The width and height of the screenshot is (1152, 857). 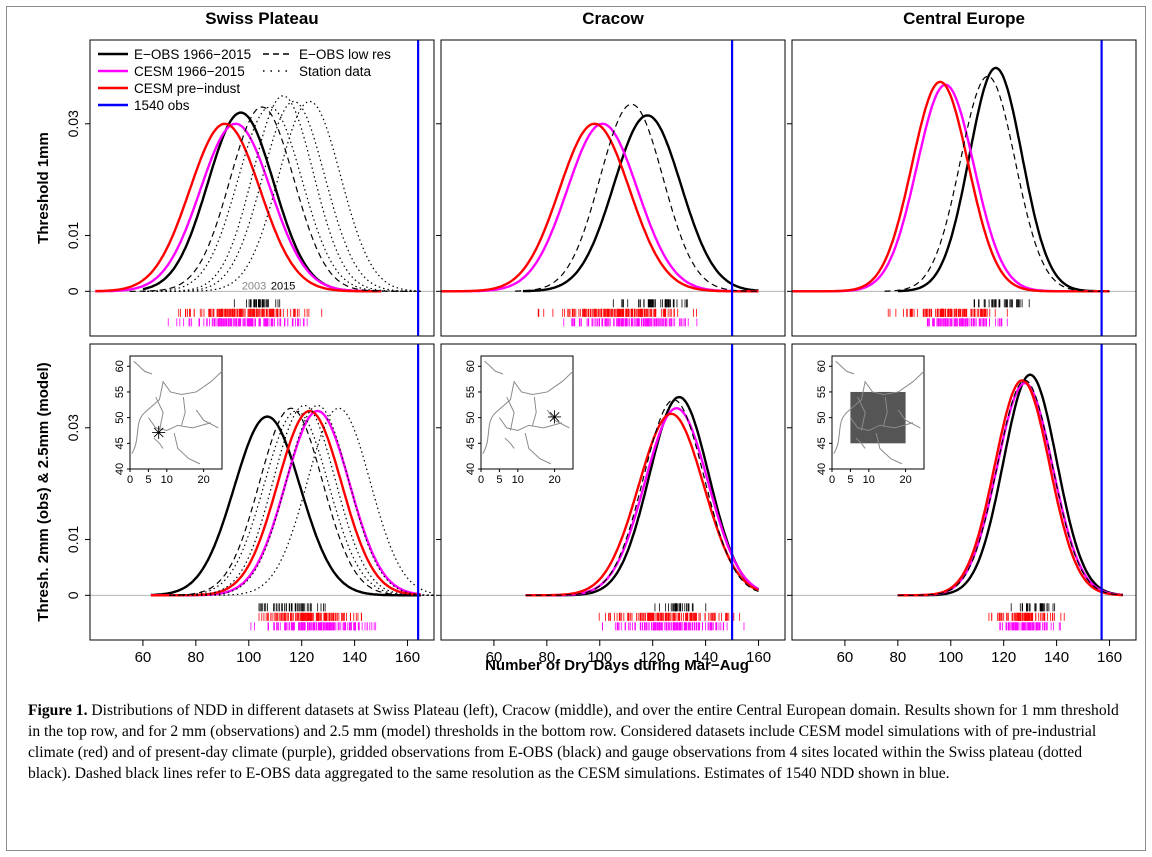 I want to click on column-title: Swiss Plateau, so click(x=261, y=18).